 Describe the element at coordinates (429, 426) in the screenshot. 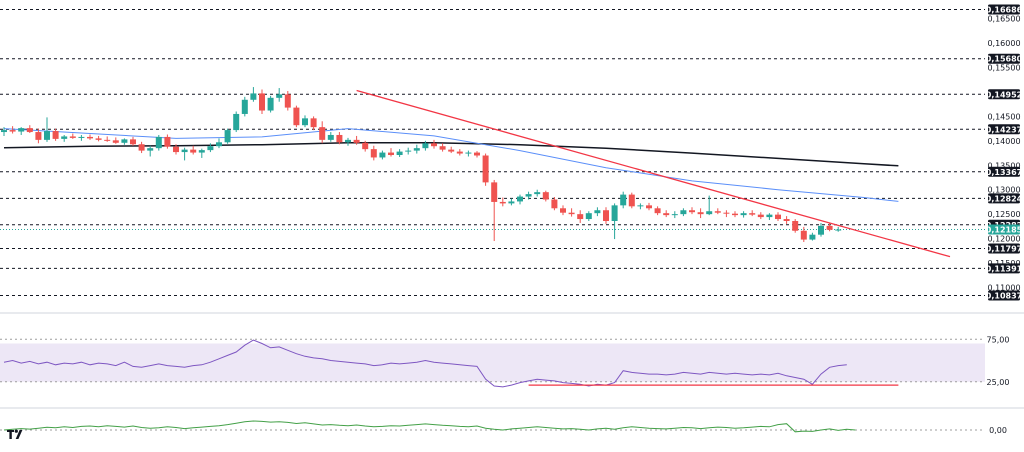

I see `momentum-line` at that location.